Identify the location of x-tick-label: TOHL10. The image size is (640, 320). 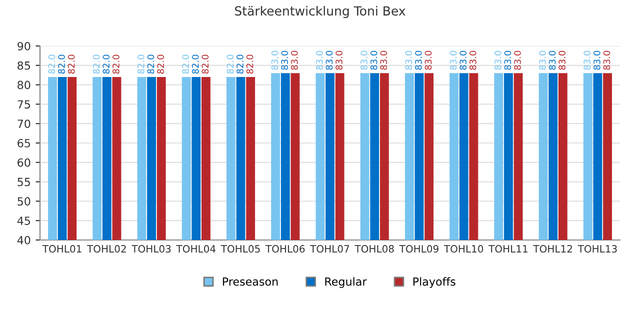
(464, 249).